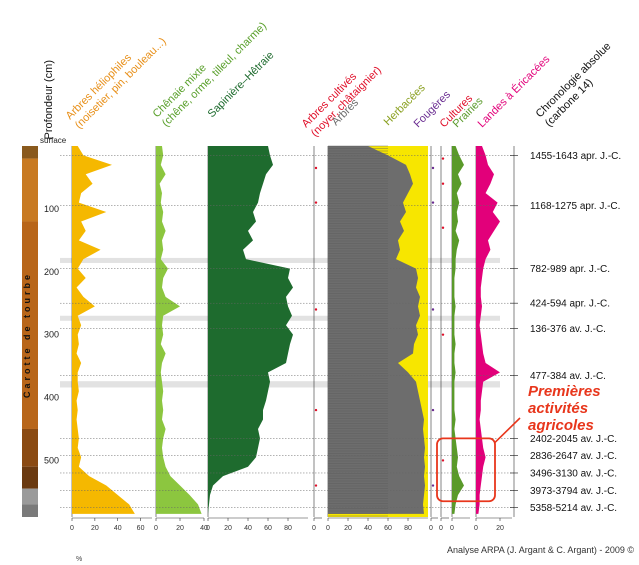 The width and height of the screenshot is (639, 565). I want to click on series-area-landes, so click(488, 330).